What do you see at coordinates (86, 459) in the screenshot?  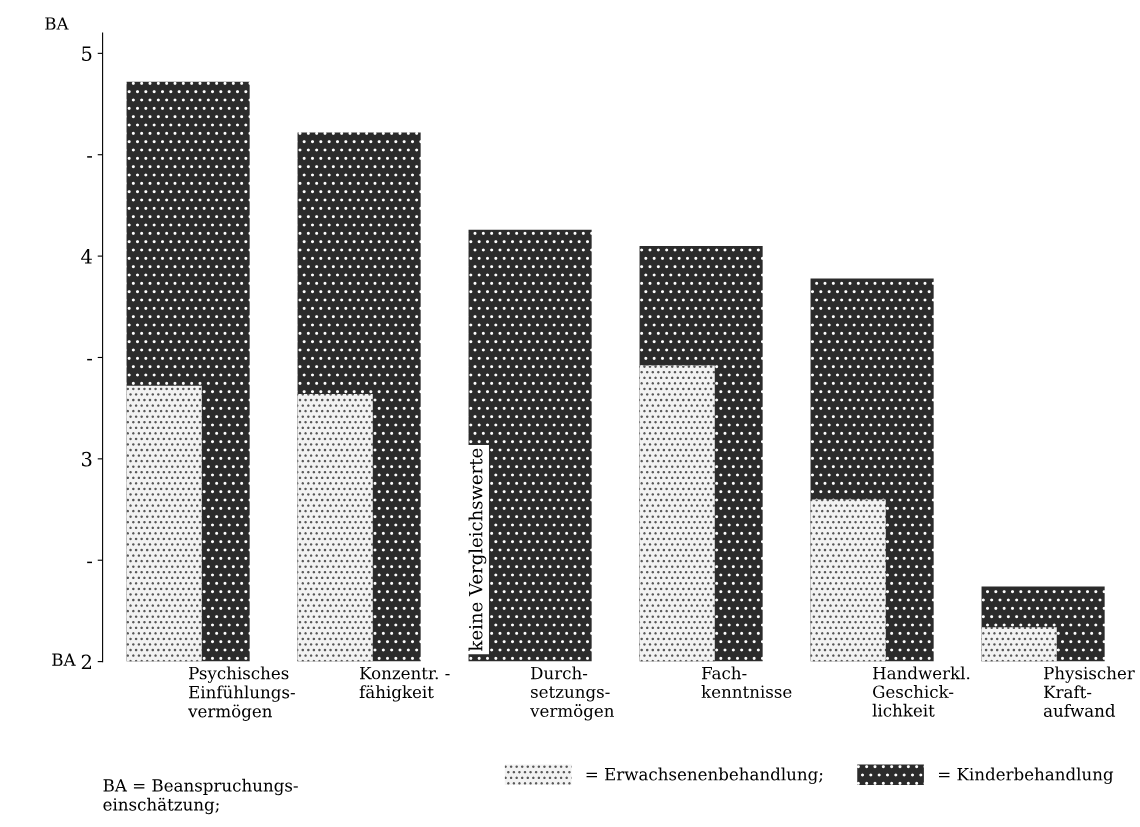 I see `y-tick-label: 3` at bounding box center [86, 459].